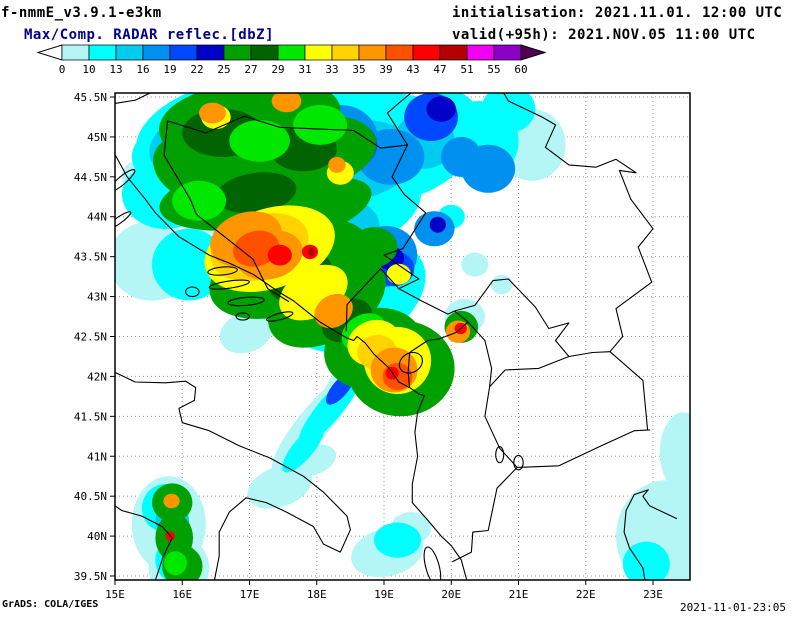  I want to click on colorbar-tick-label: 10, so click(88, 69).